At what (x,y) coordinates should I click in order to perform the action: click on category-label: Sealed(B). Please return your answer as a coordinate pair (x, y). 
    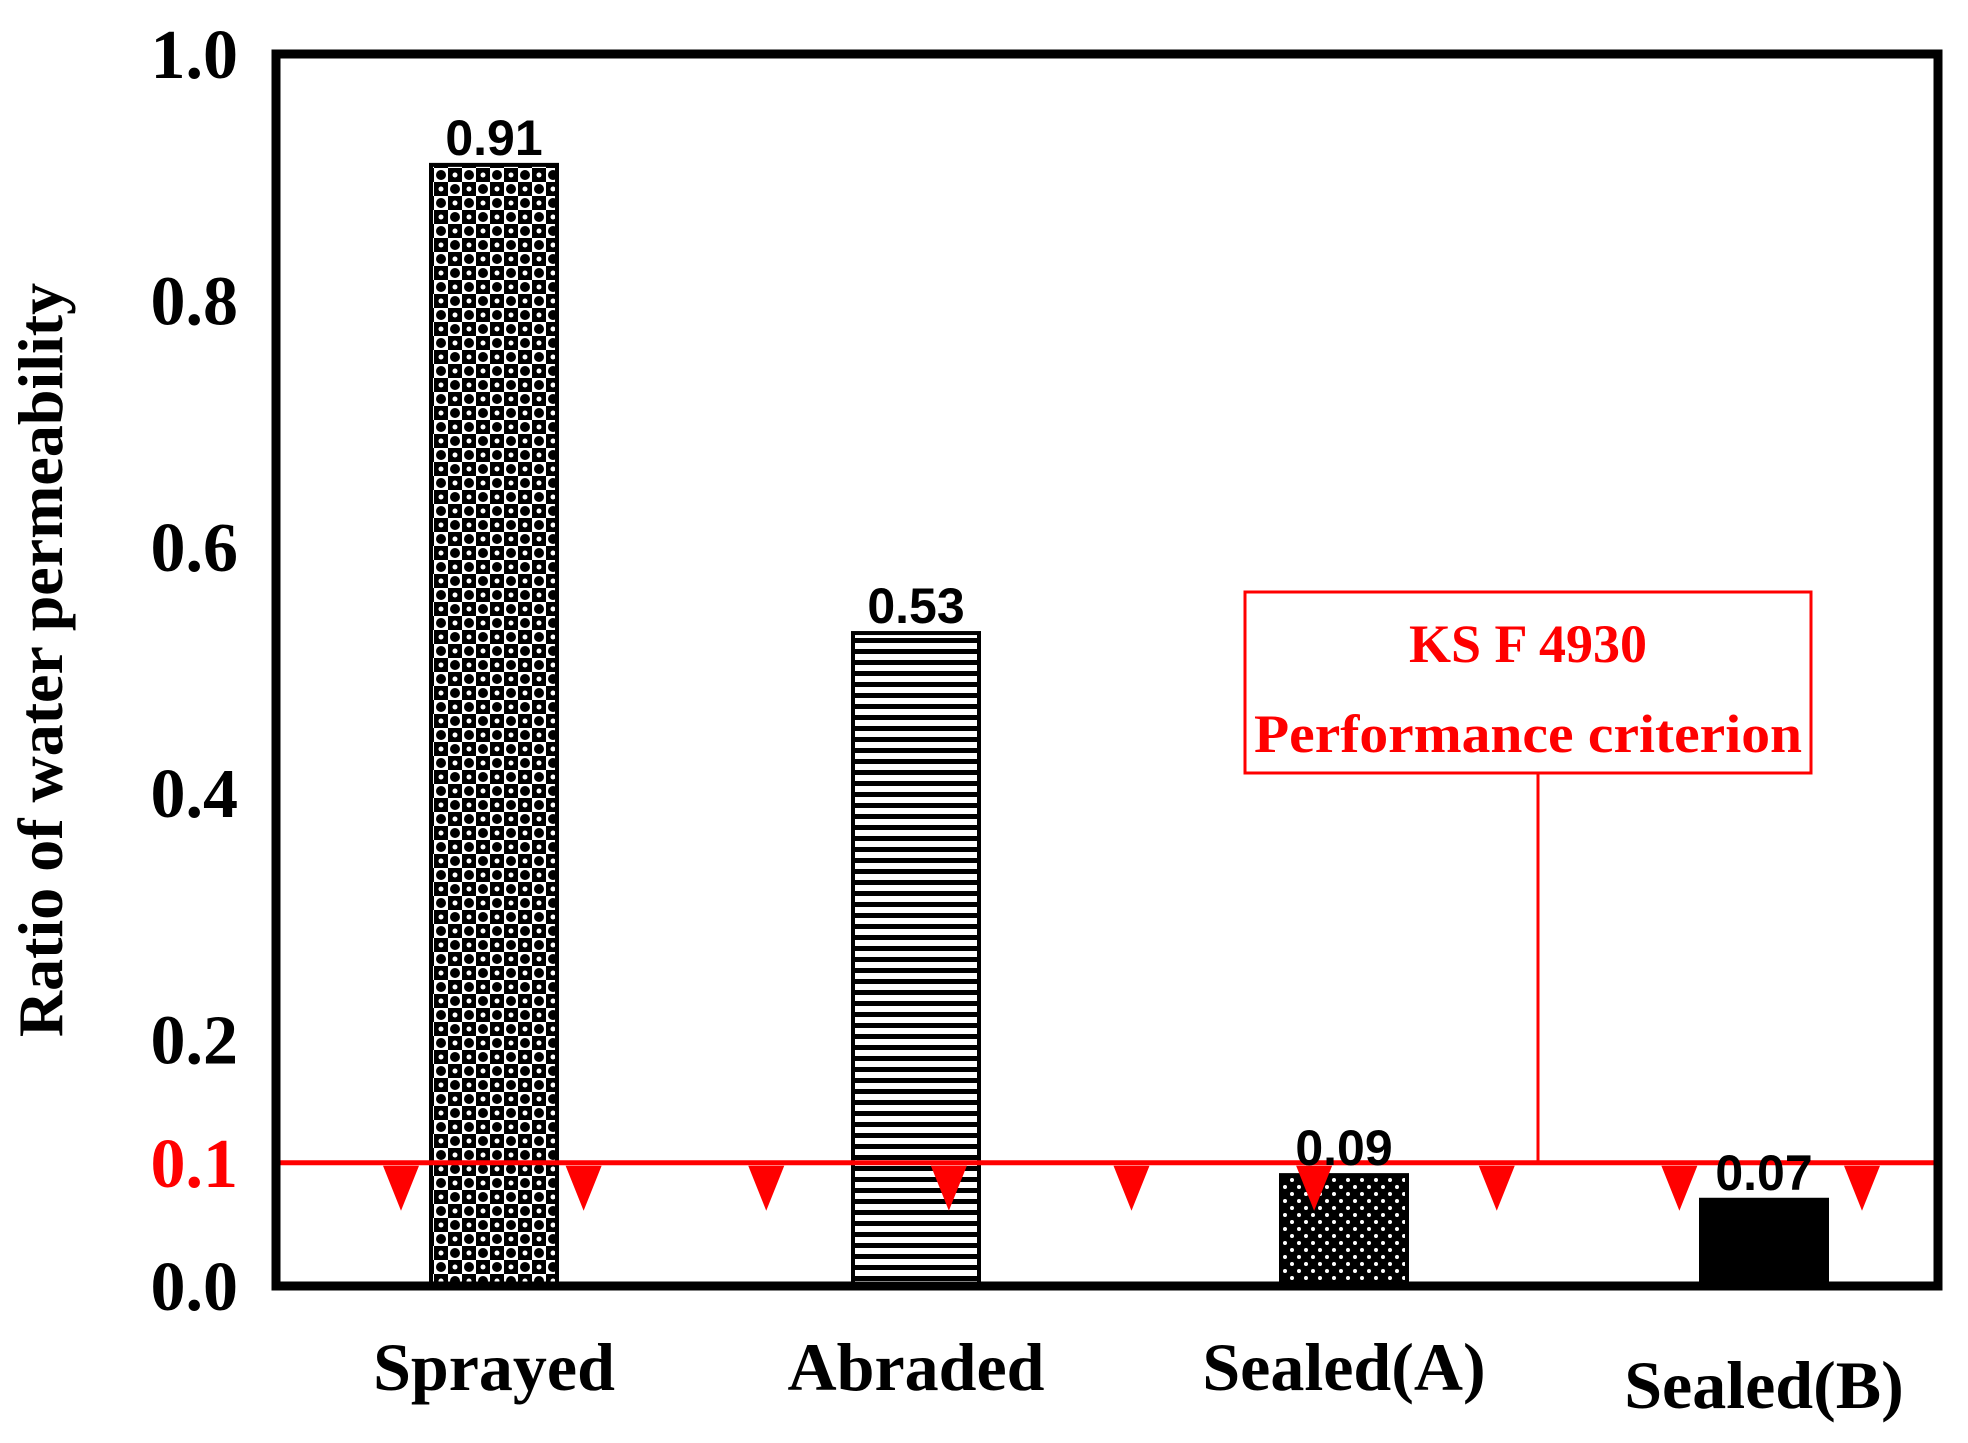
    Looking at the image, I should click on (1764, 1385).